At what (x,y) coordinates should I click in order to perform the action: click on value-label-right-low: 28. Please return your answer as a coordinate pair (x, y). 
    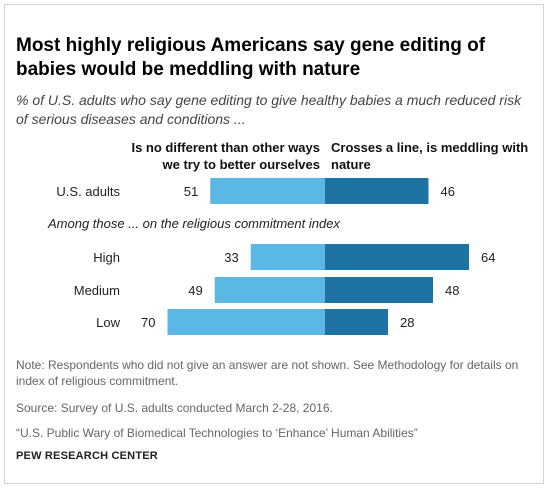
    Looking at the image, I should click on (407, 322).